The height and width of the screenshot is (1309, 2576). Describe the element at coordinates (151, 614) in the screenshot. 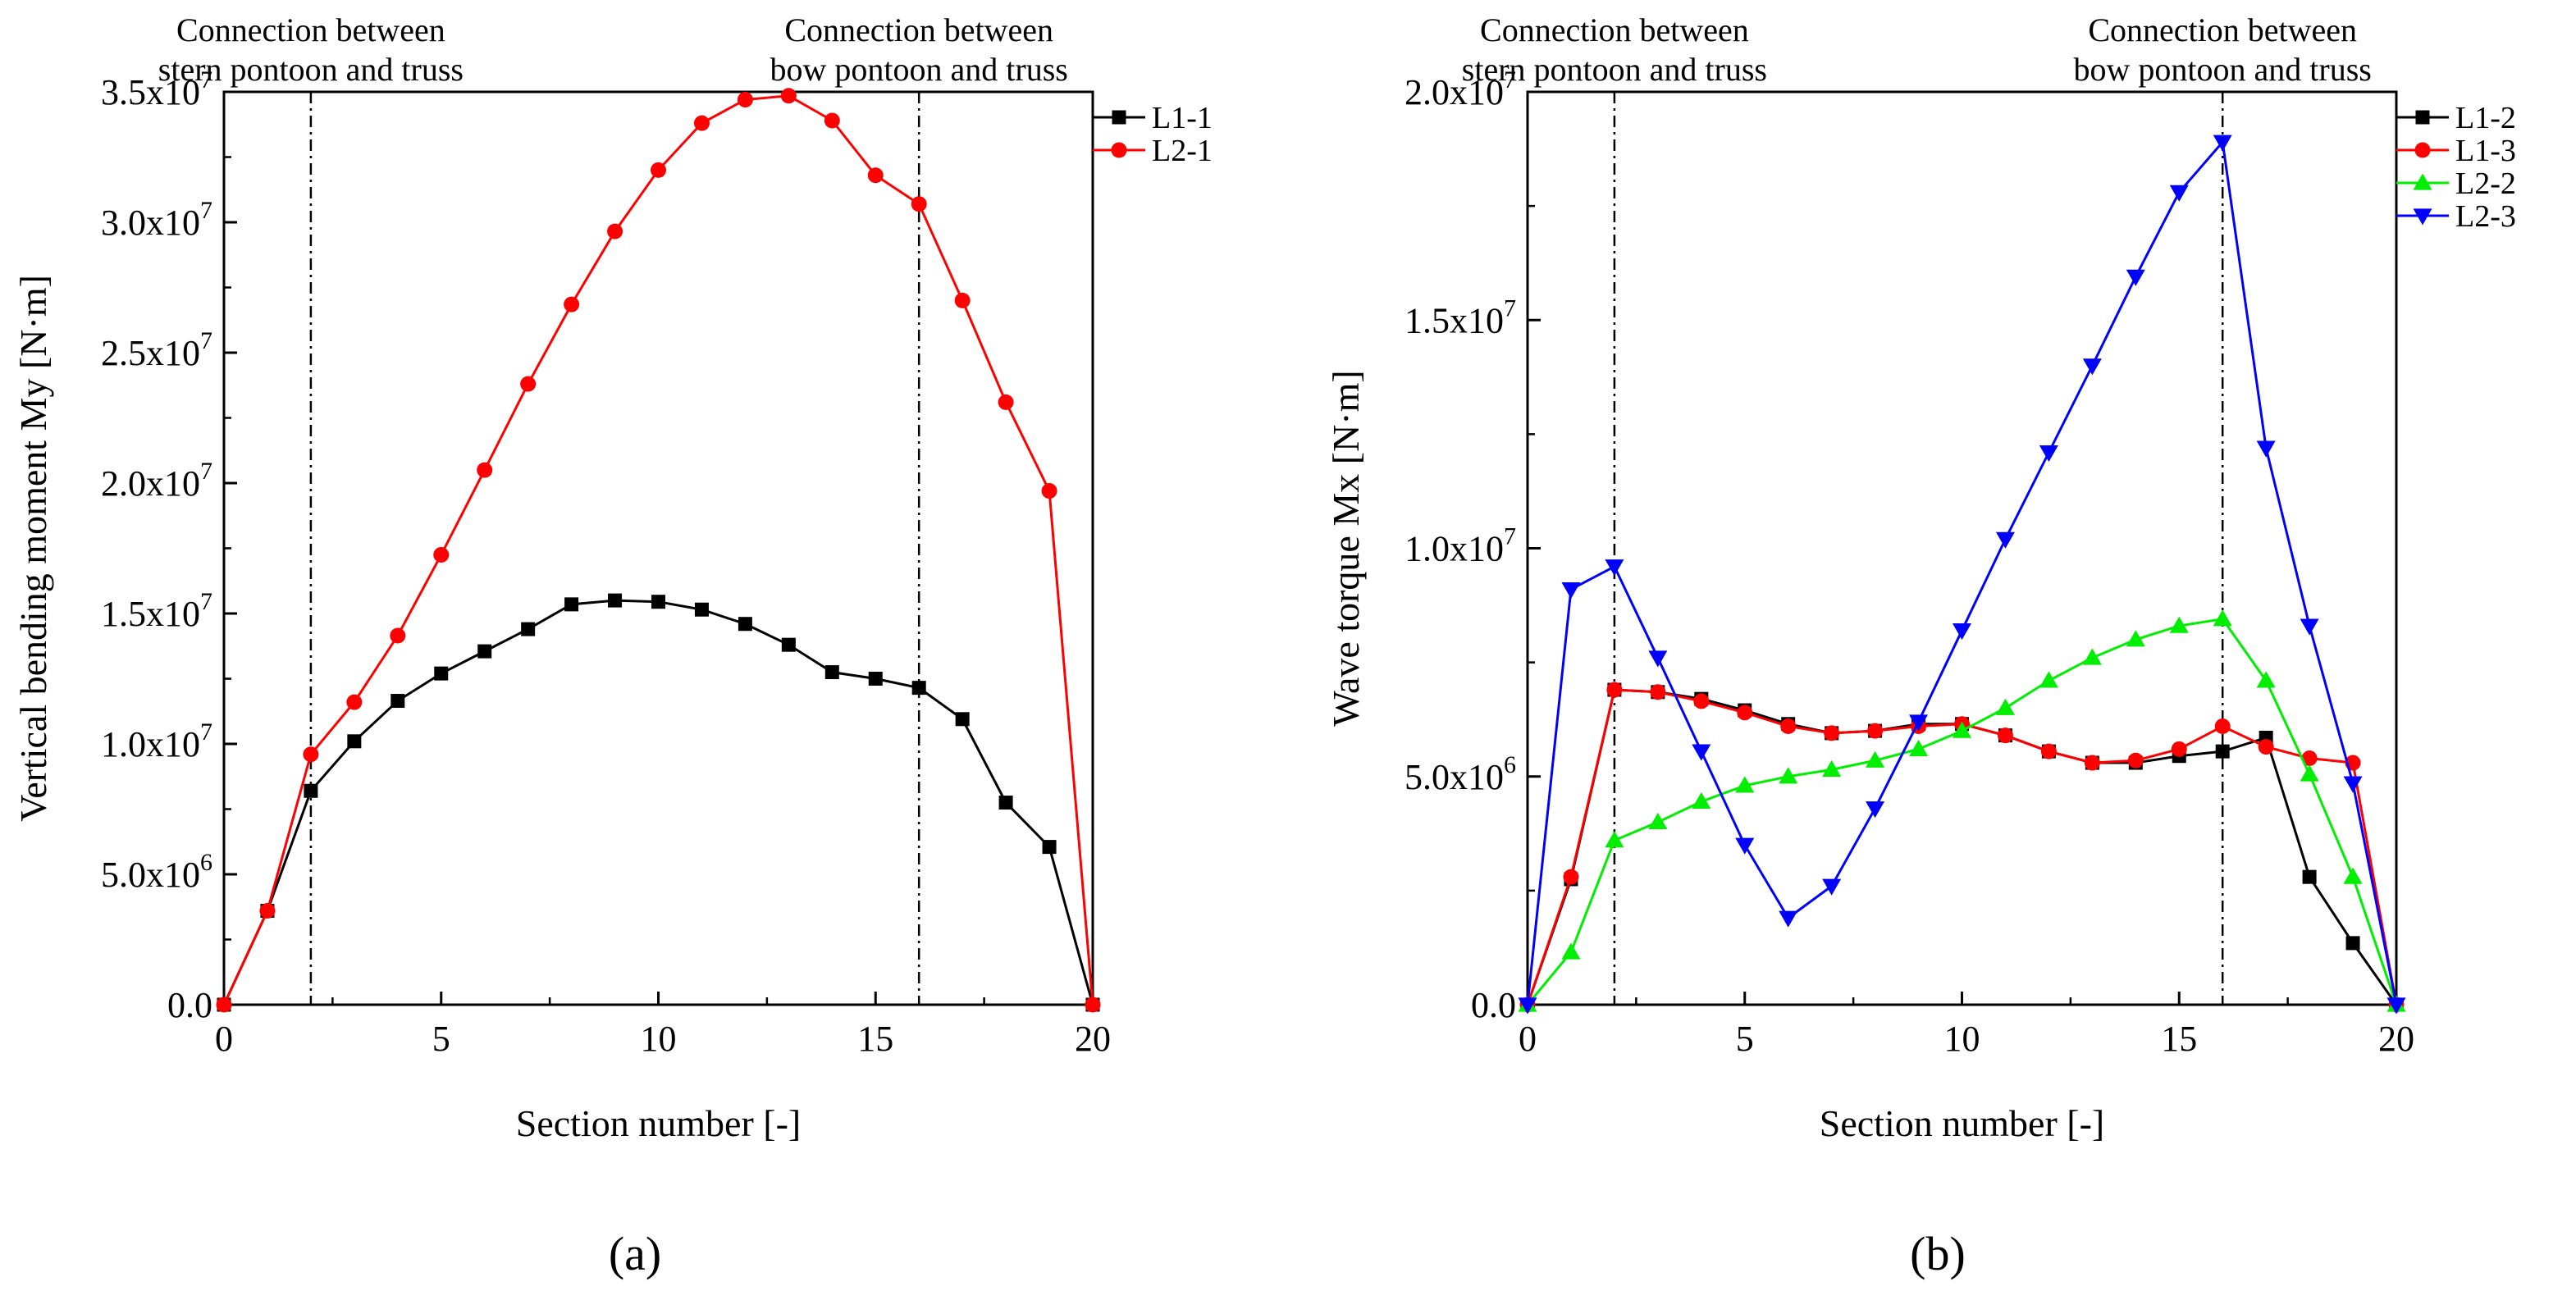

I see `y-tick-base: 1.5x10` at that location.